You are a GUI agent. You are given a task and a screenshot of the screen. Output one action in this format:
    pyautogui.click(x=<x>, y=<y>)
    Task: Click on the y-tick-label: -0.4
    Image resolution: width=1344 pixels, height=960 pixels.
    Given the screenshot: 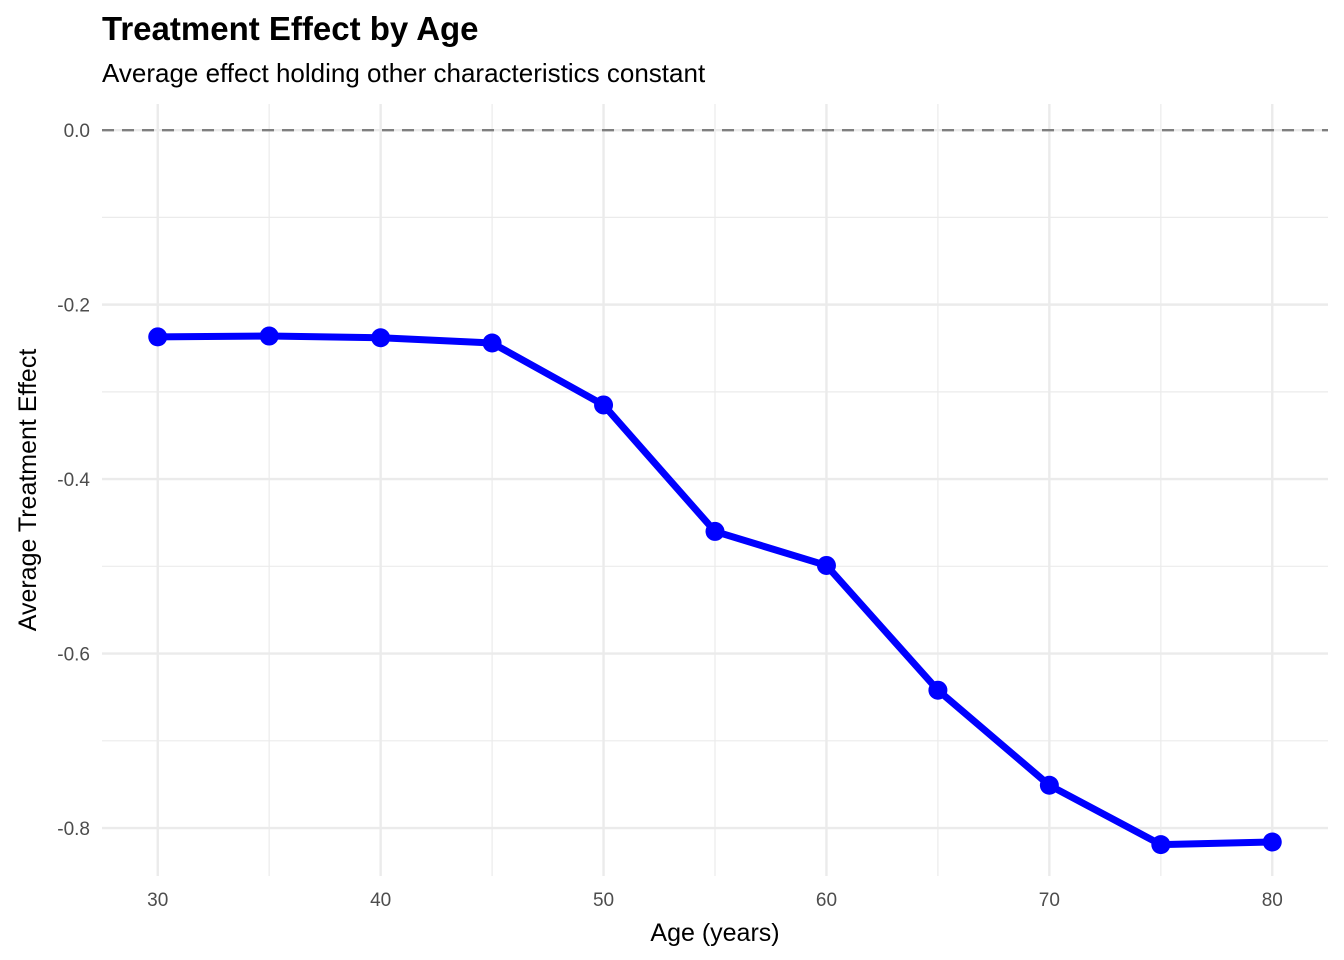 What is the action you would take?
    pyautogui.click(x=73, y=480)
    